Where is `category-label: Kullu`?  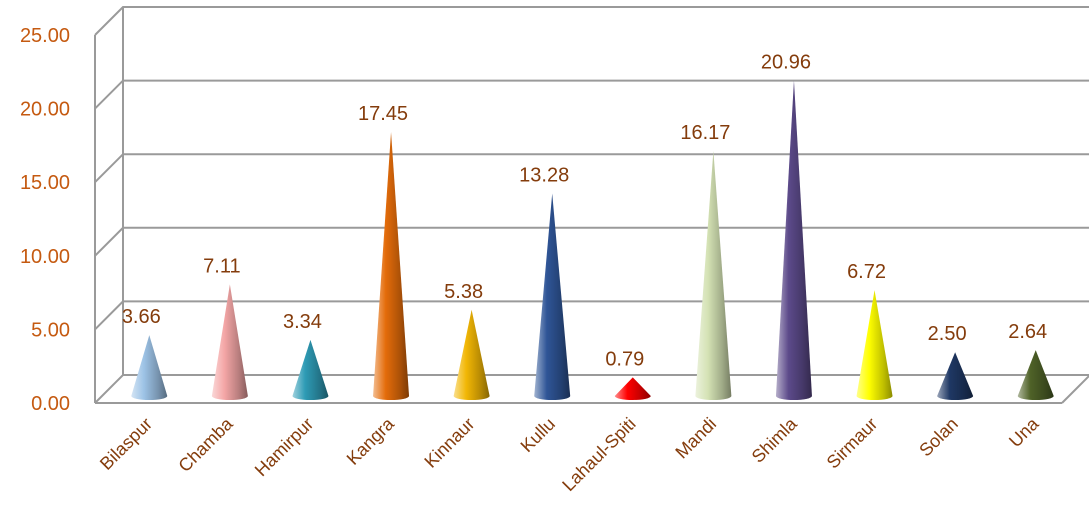
category-label: Kullu is located at coordinates (538, 435).